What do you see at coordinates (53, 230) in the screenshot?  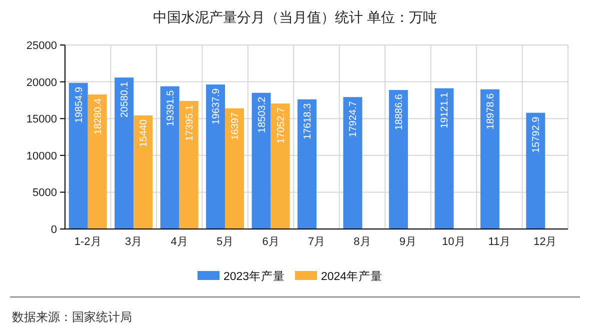 I see `y-tick-label: 0` at bounding box center [53, 230].